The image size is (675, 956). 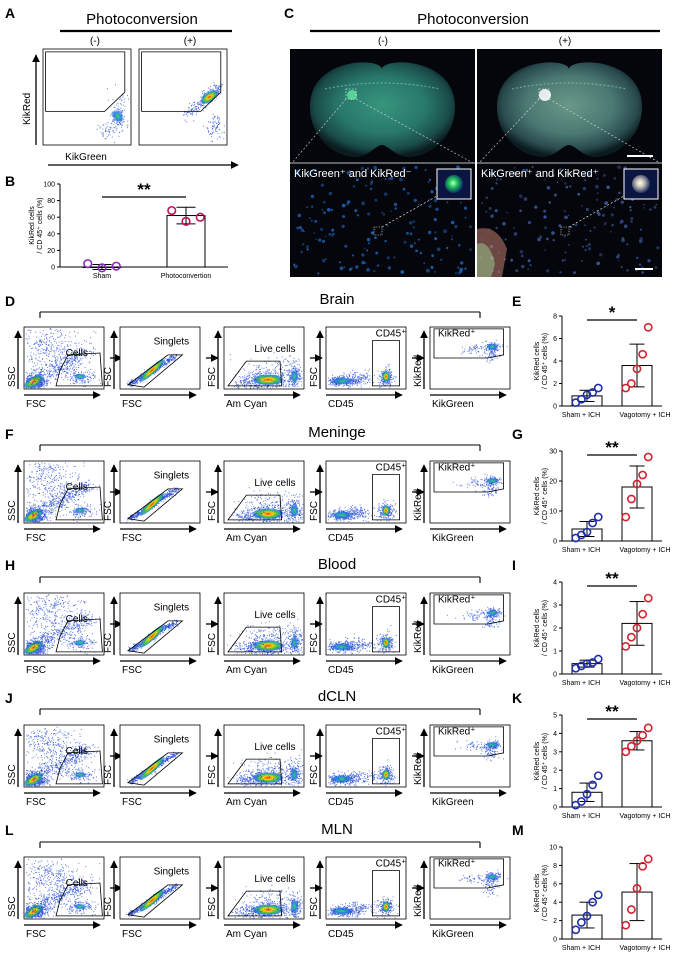 I want to click on cortex-layer, so click(x=569, y=86).